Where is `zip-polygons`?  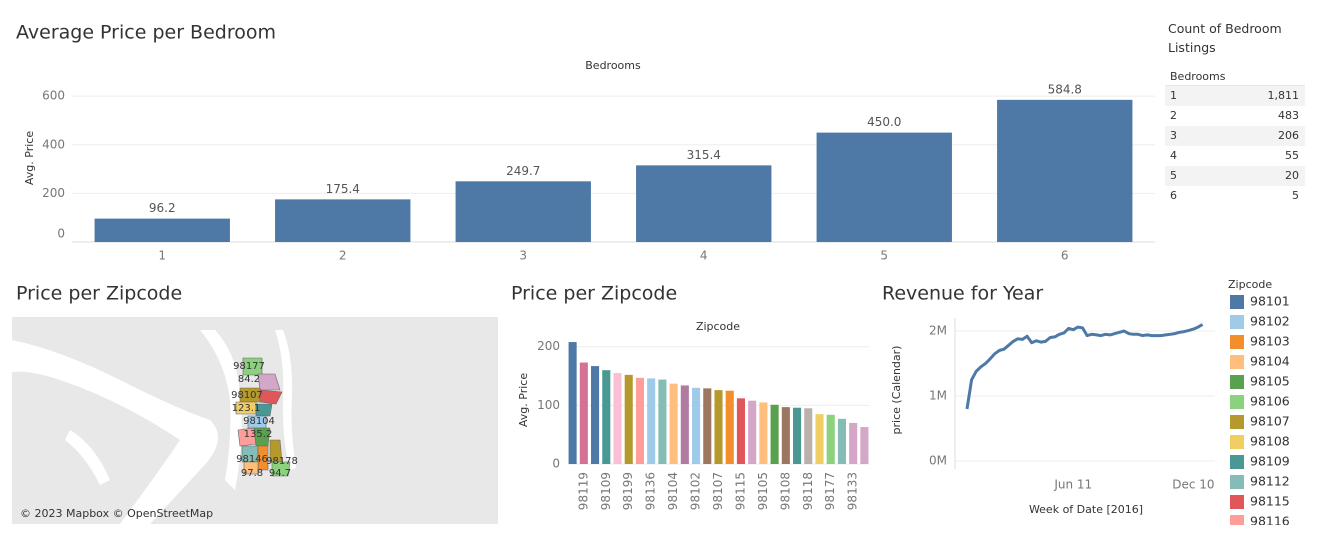
zip-polygons is located at coordinates (263, 417).